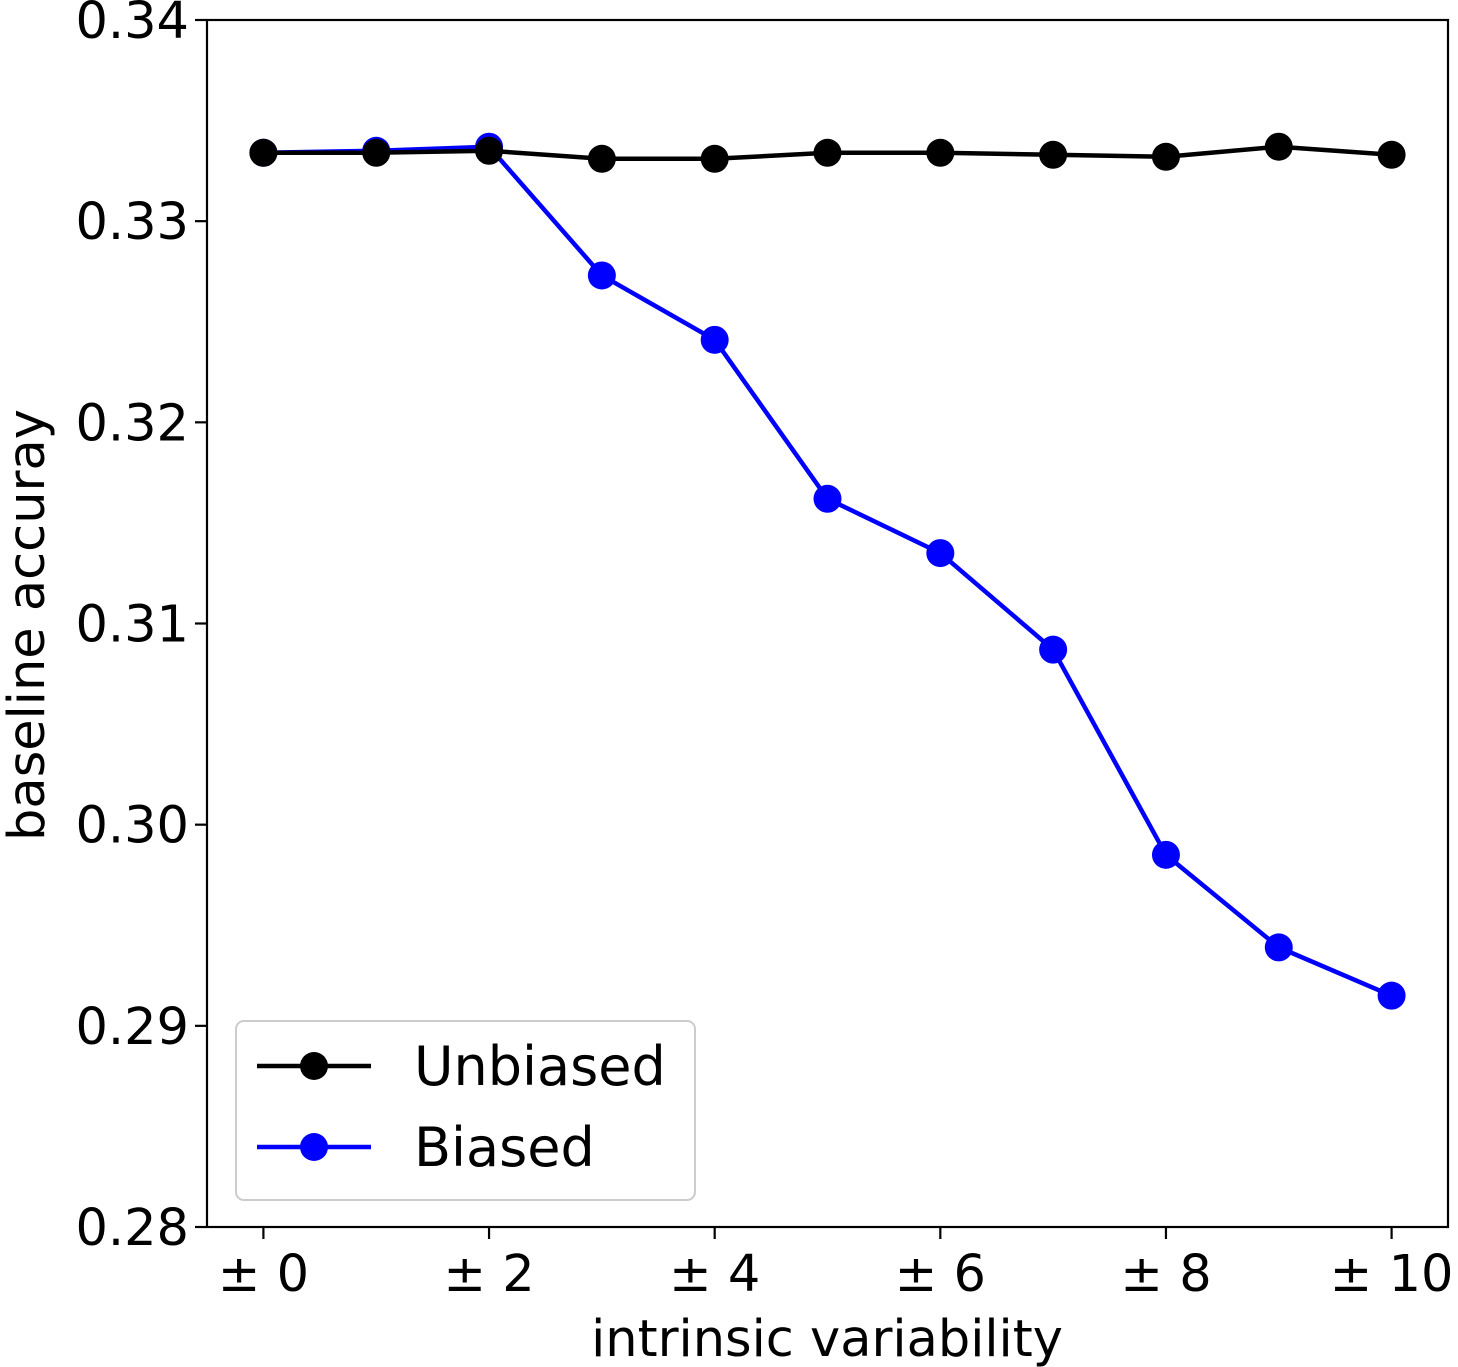 Image resolution: width=1458 pixels, height=1367 pixels. What do you see at coordinates (1392, 1274) in the screenshot?
I see `x-tick-label: ± 10` at bounding box center [1392, 1274].